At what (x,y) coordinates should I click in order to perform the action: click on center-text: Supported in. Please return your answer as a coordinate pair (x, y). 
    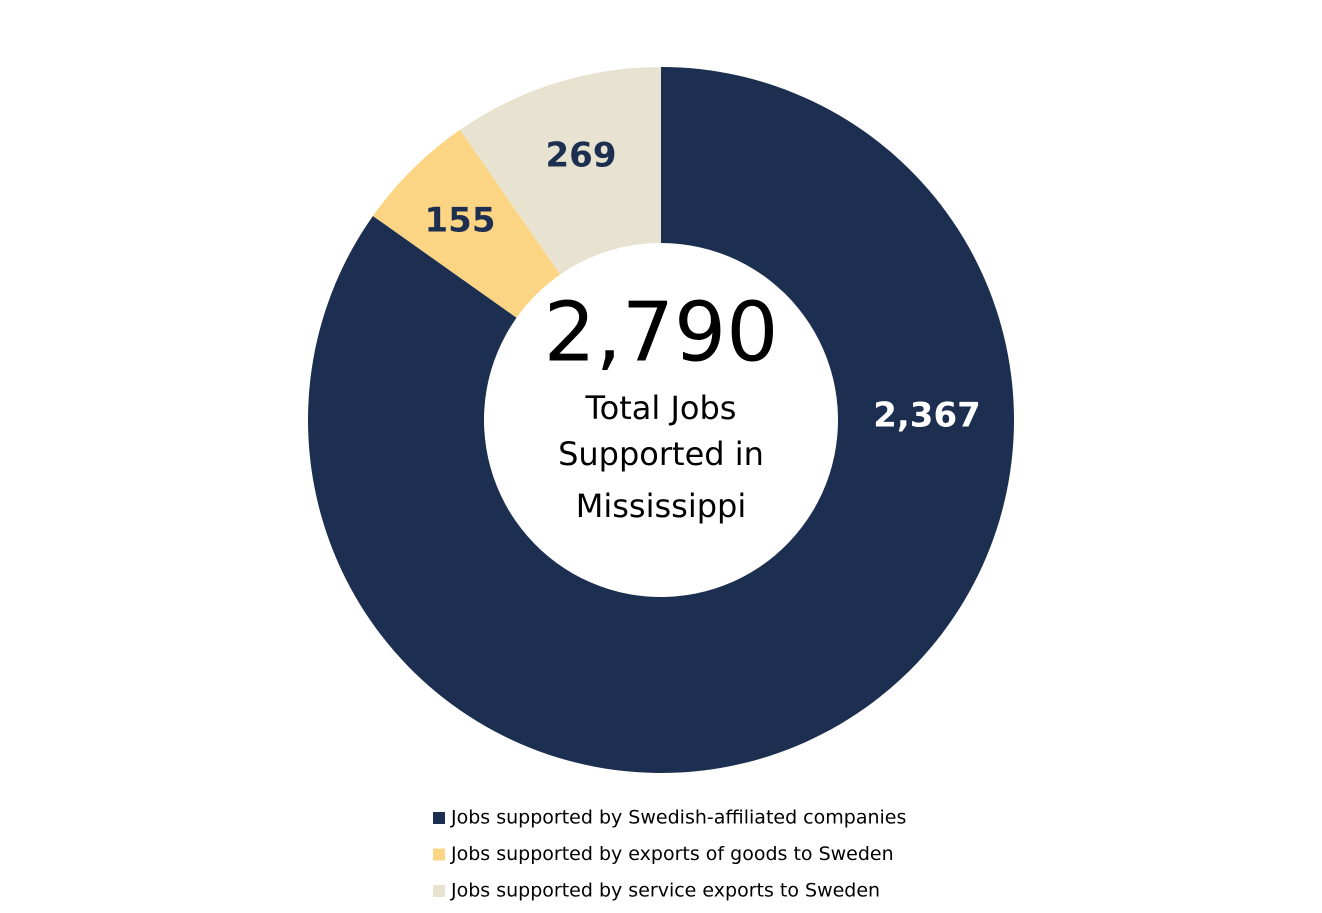
    Looking at the image, I should click on (661, 454).